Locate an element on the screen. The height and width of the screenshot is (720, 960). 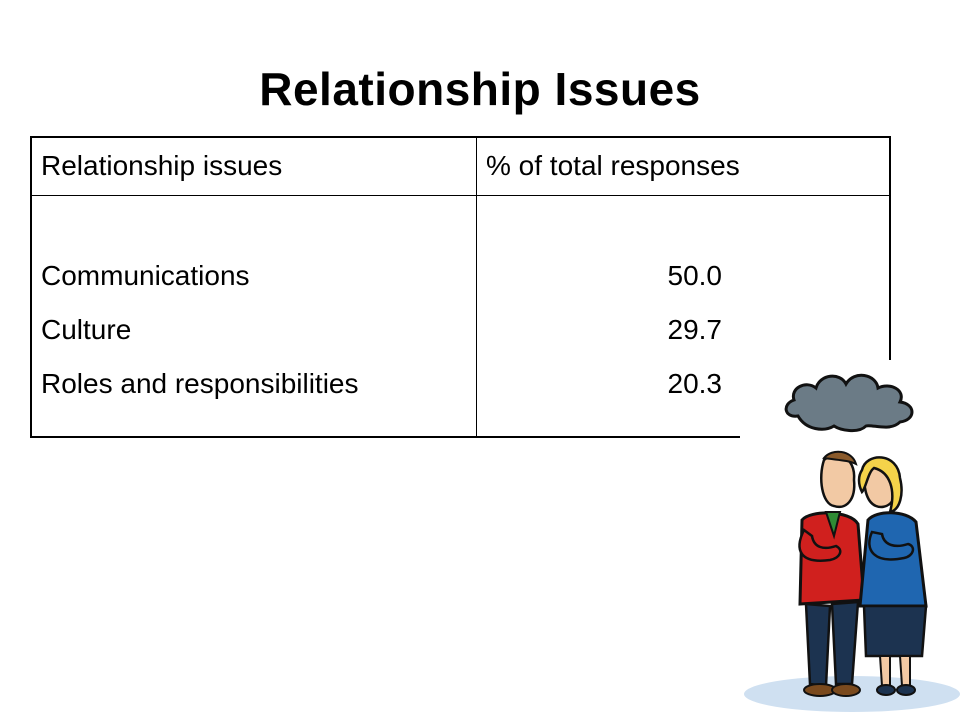
arguing-couple-rain-cloud-icon is located at coordinates (850, 536).